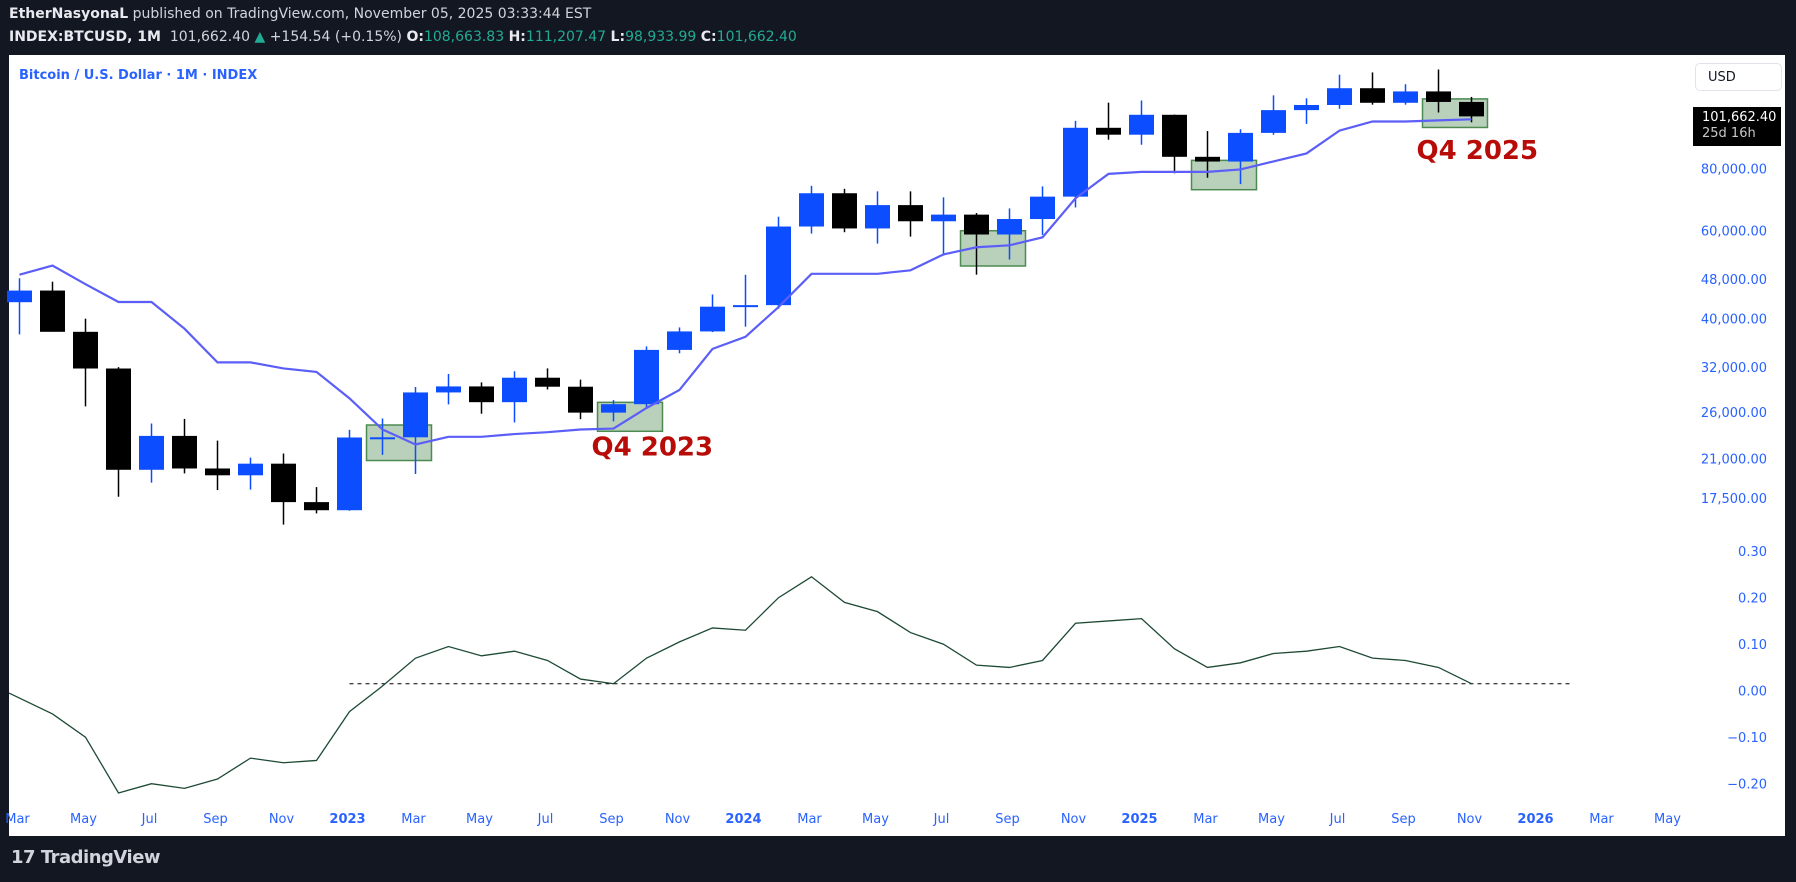 This screenshot has width=1796, height=882. I want to click on oscillator-axis-tick: 0.20, so click(1752, 599).